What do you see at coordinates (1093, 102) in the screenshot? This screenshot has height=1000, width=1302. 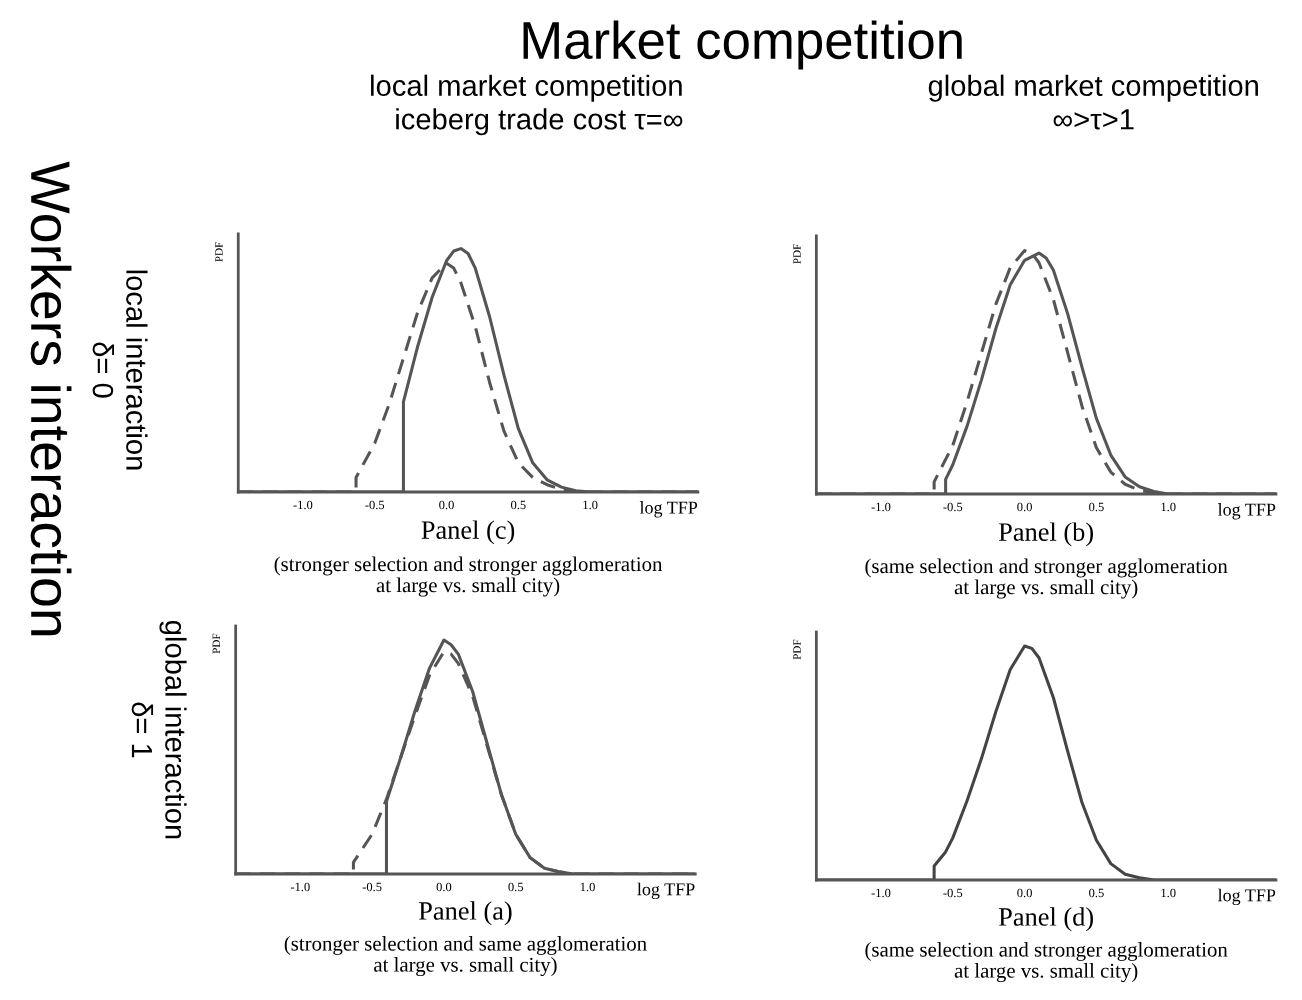 I see `text: global market competition ∞>τ>1` at bounding box center [1093, 102].